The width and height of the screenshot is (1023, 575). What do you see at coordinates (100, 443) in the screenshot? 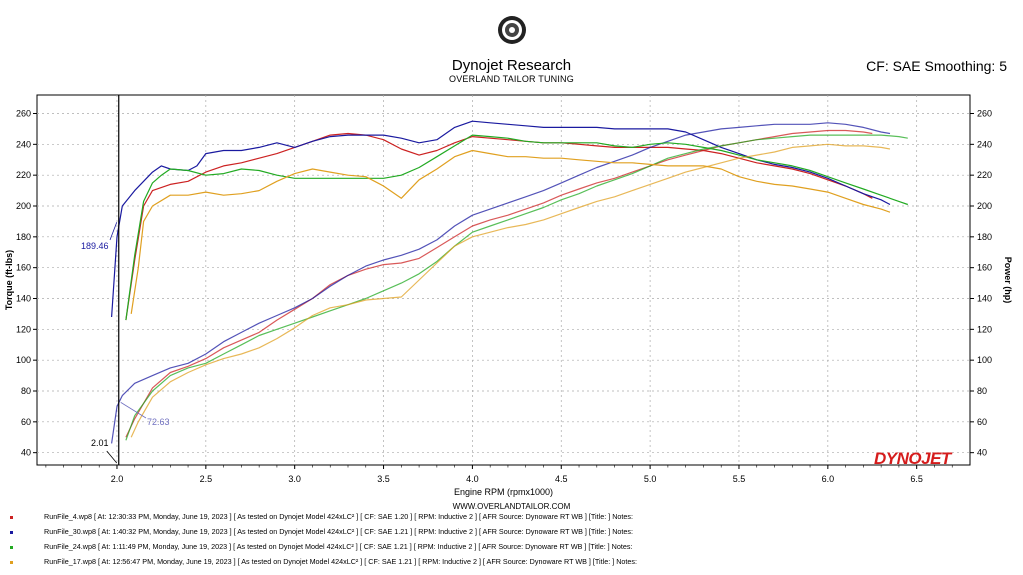
I see `cursor-rpm-label: 2.01` at bounding box center [100, 443].